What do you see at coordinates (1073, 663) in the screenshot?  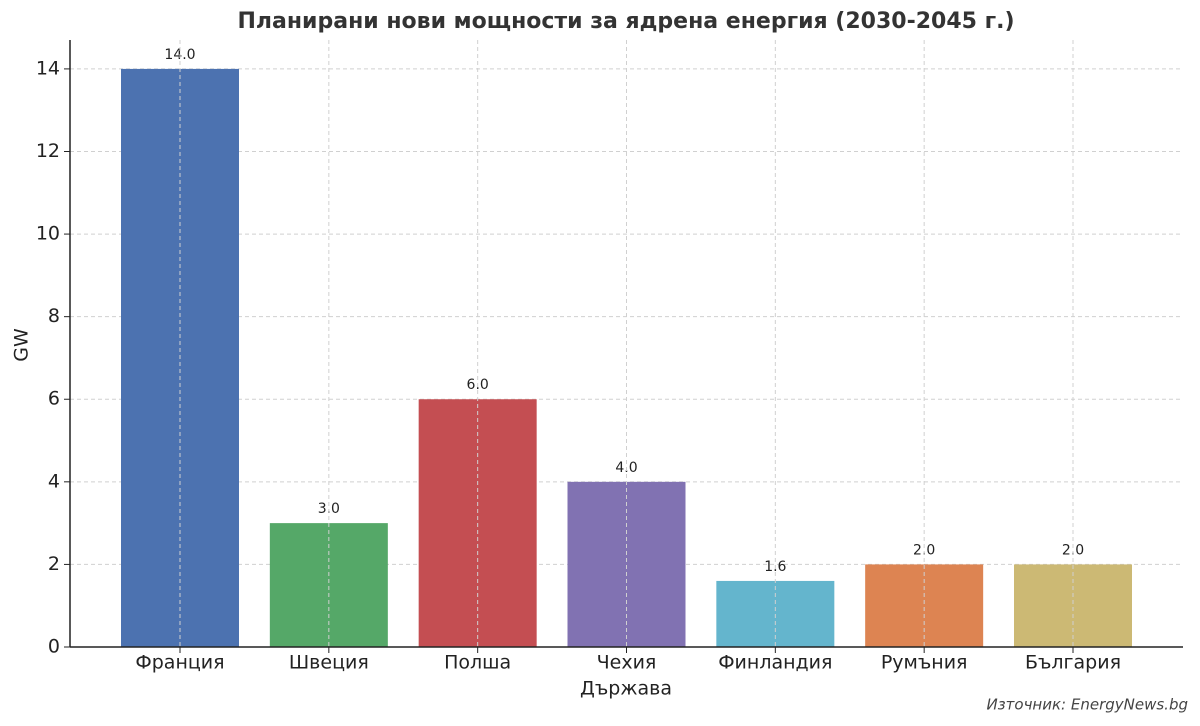 I see `x-tick-label: България` at bounding box center [1073, 663].